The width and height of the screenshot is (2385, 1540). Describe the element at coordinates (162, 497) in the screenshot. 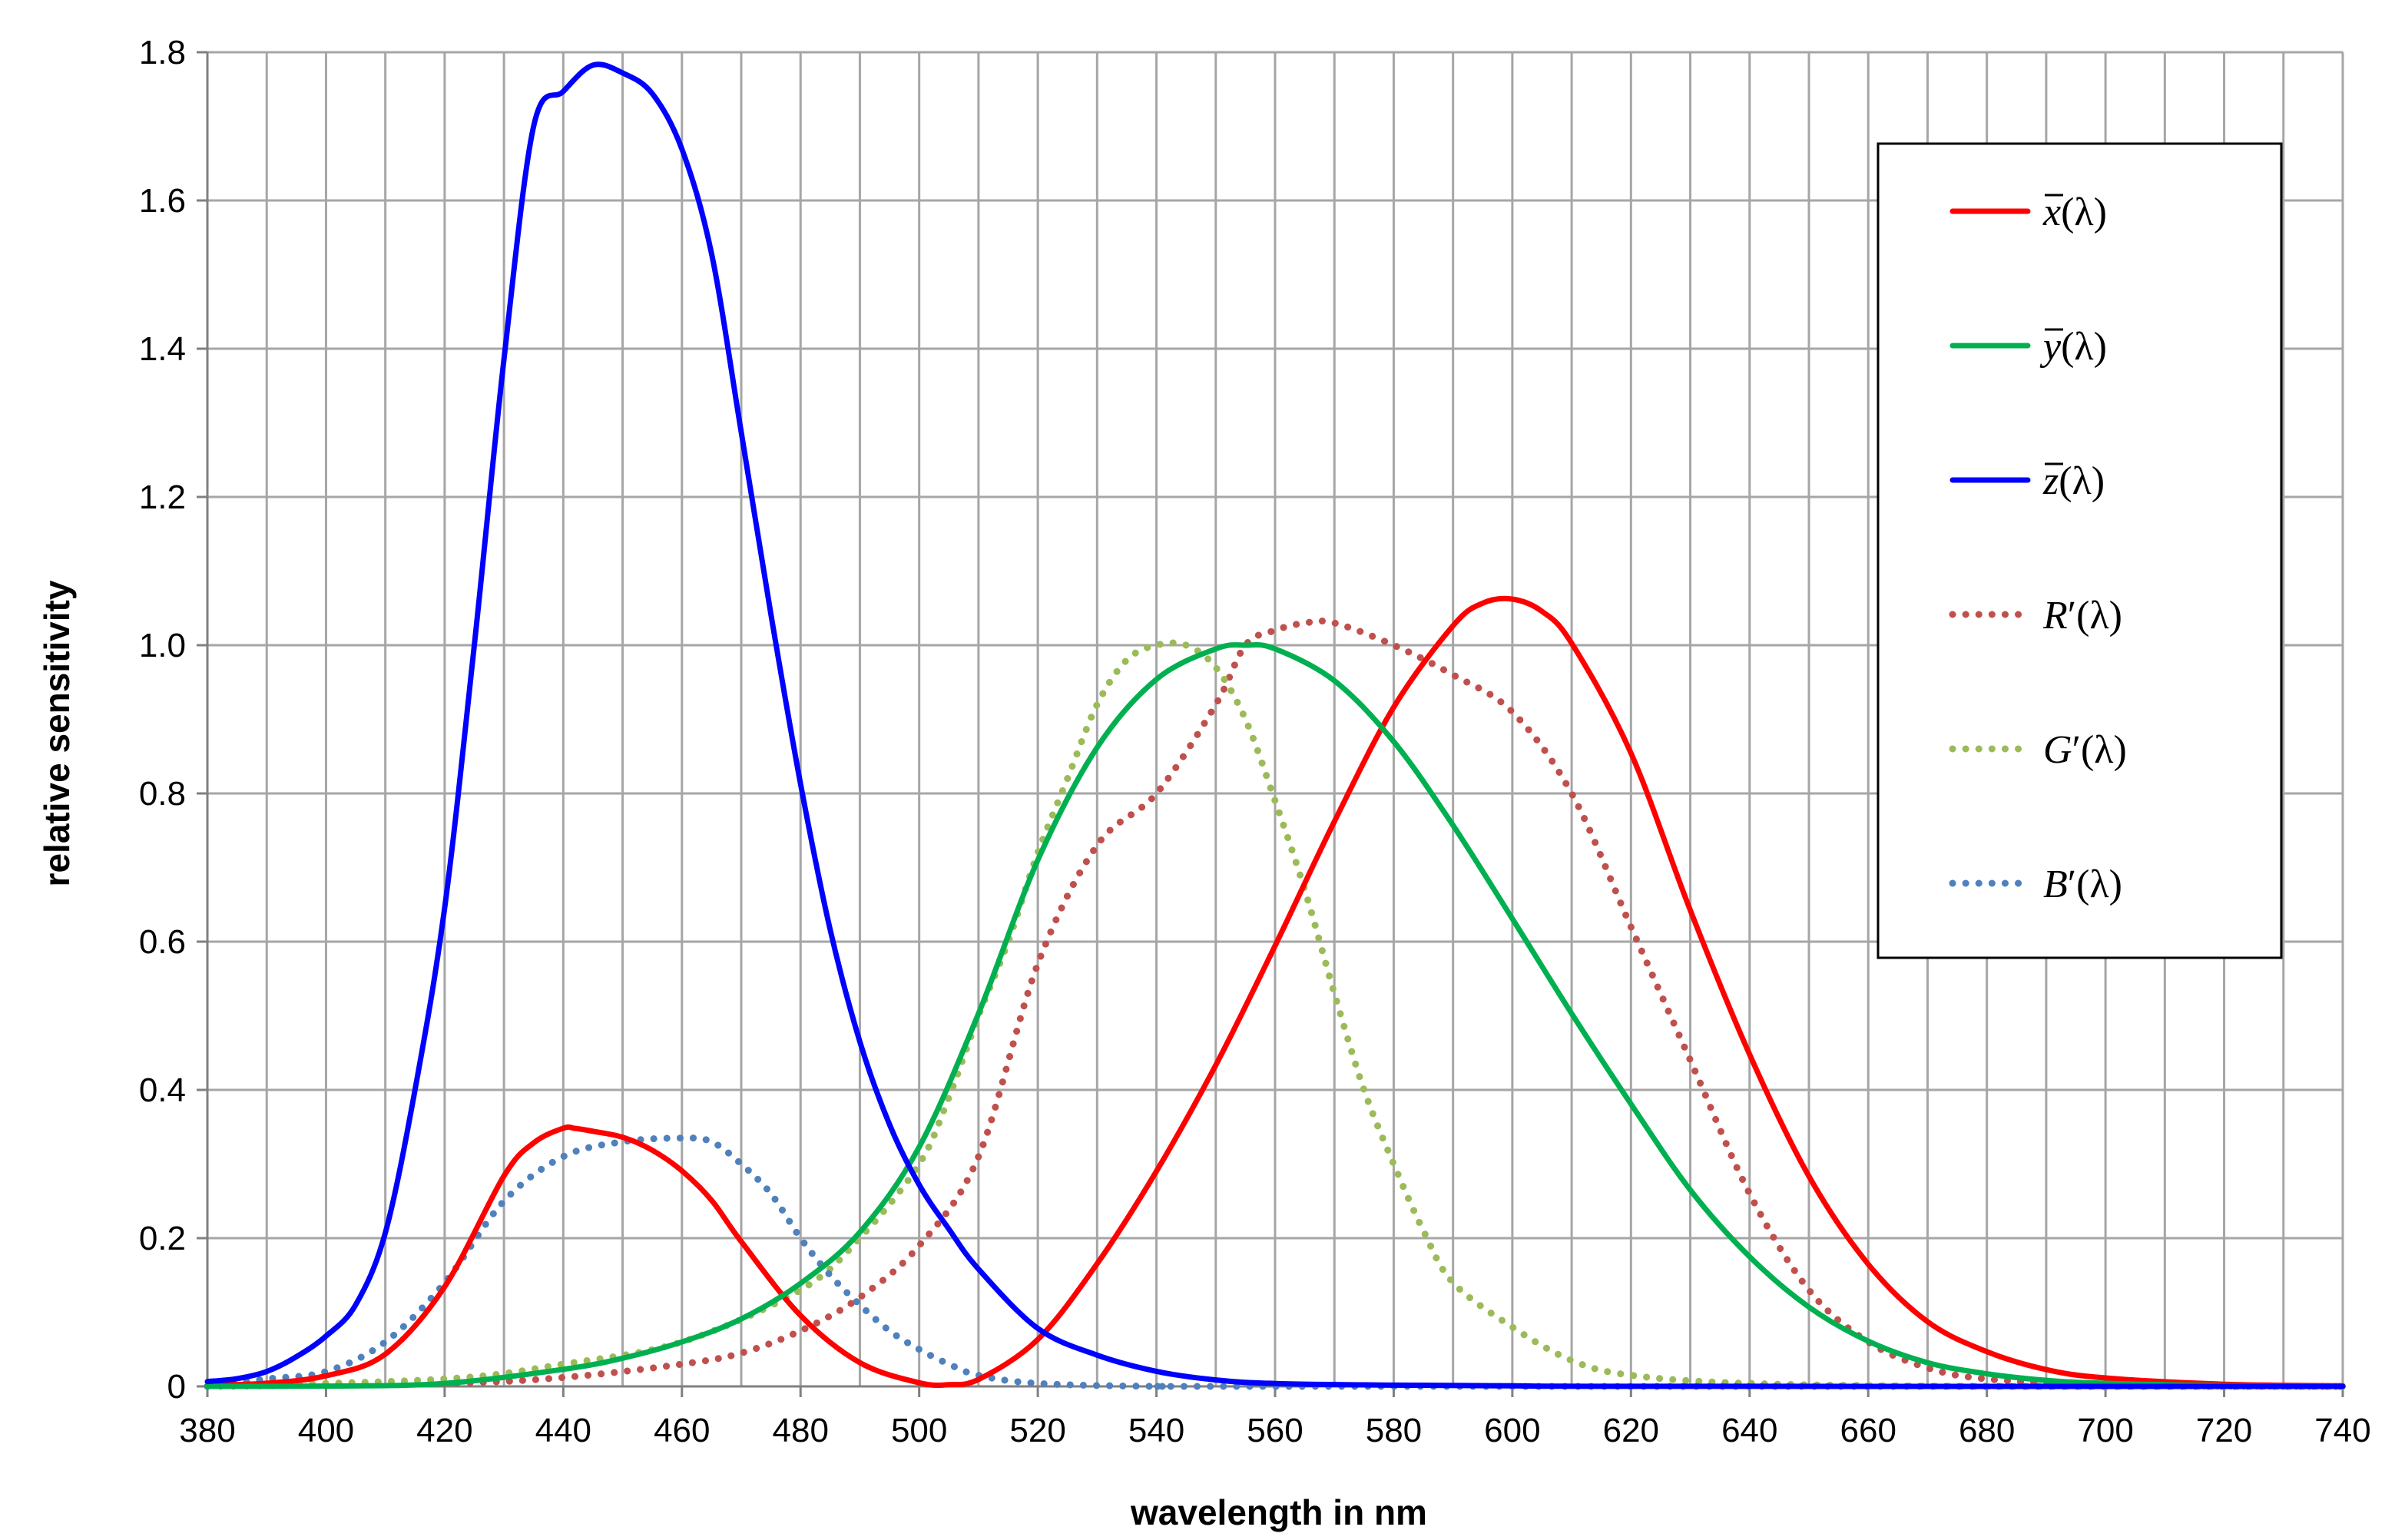

I see `y-tick-label: 1.2` at that location.